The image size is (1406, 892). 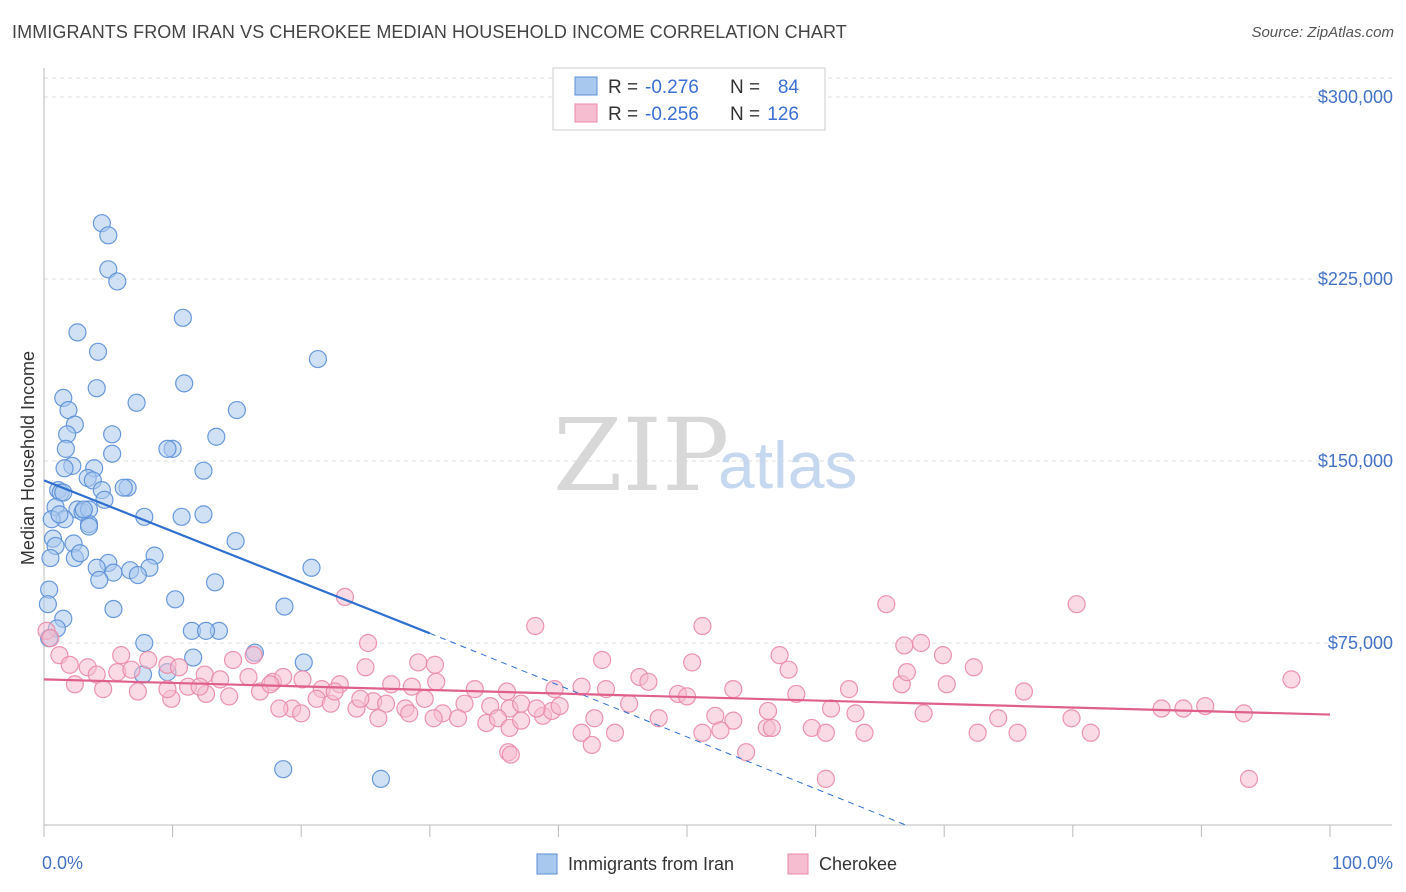 What do you see at coordinates (586, 86) in the screenshot?
I see `legend-swatch-iran` at bounding box center [586, 86].